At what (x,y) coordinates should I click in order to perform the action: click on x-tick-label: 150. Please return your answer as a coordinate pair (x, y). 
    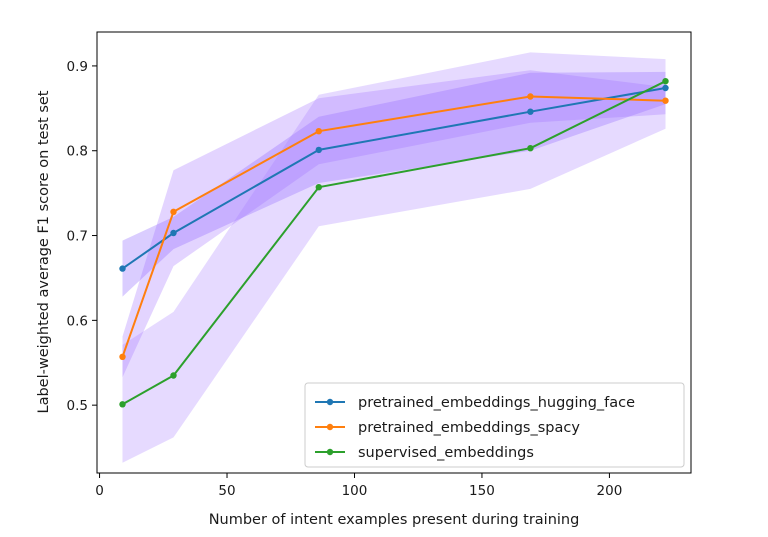
    Looking at the image, I should click on (482, 491).